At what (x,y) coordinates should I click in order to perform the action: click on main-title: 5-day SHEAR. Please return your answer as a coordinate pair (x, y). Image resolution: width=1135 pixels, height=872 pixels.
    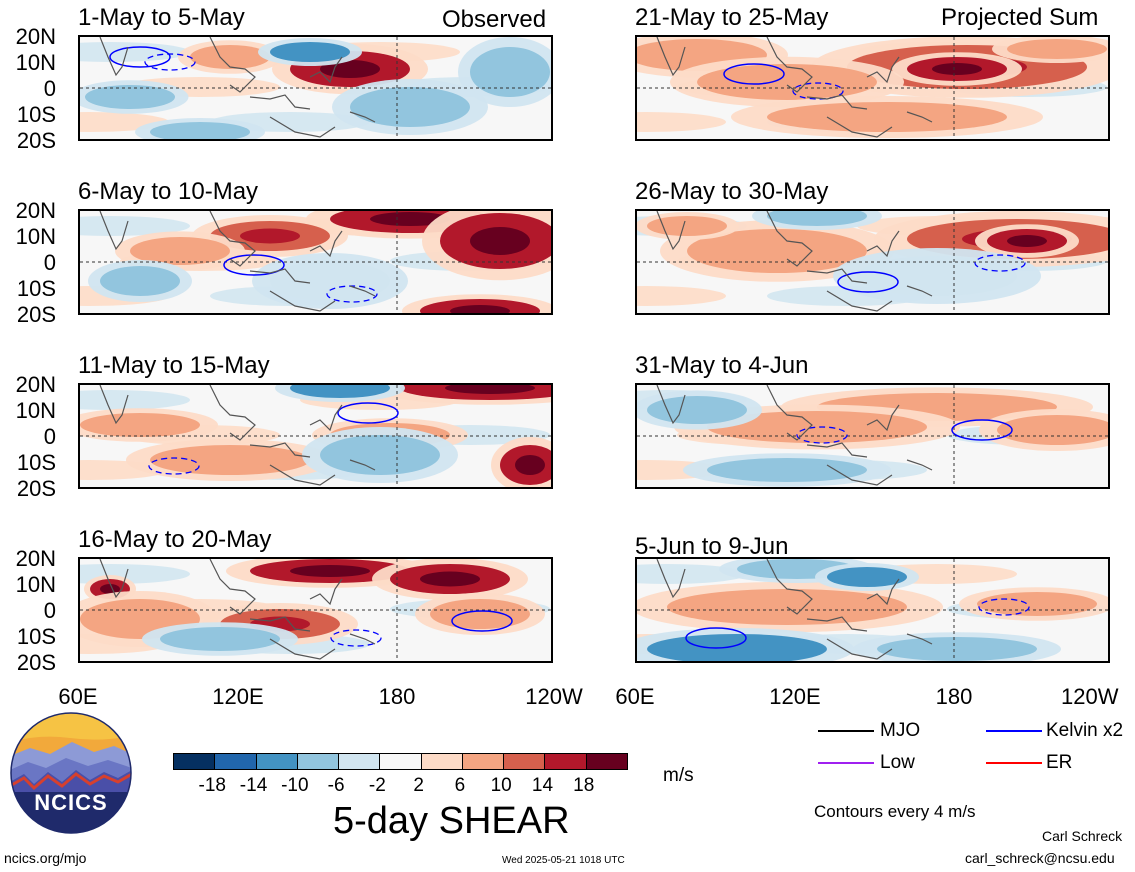
    Looking at the image, I should click on (451, 821).